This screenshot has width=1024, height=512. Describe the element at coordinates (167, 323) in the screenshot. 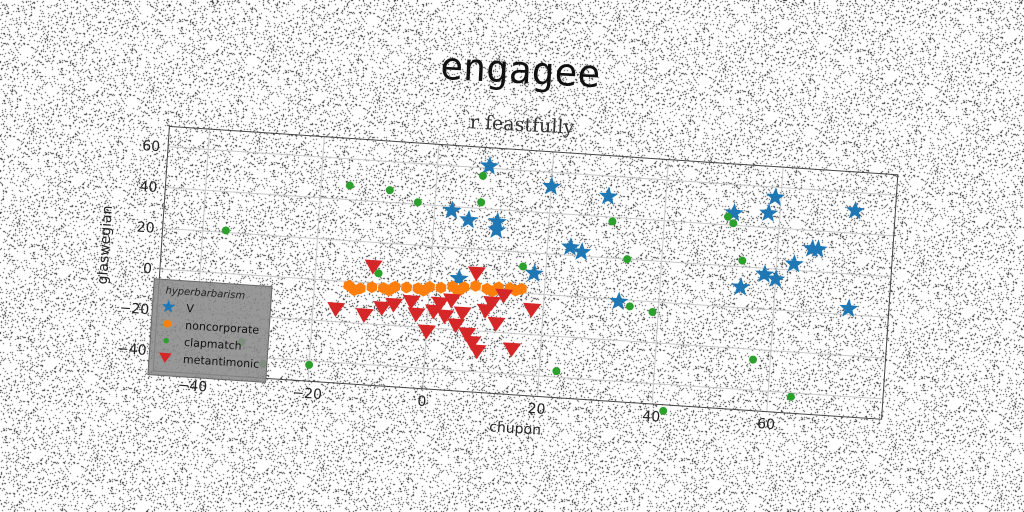

I see `legend-marker-noncorporate` at that location.